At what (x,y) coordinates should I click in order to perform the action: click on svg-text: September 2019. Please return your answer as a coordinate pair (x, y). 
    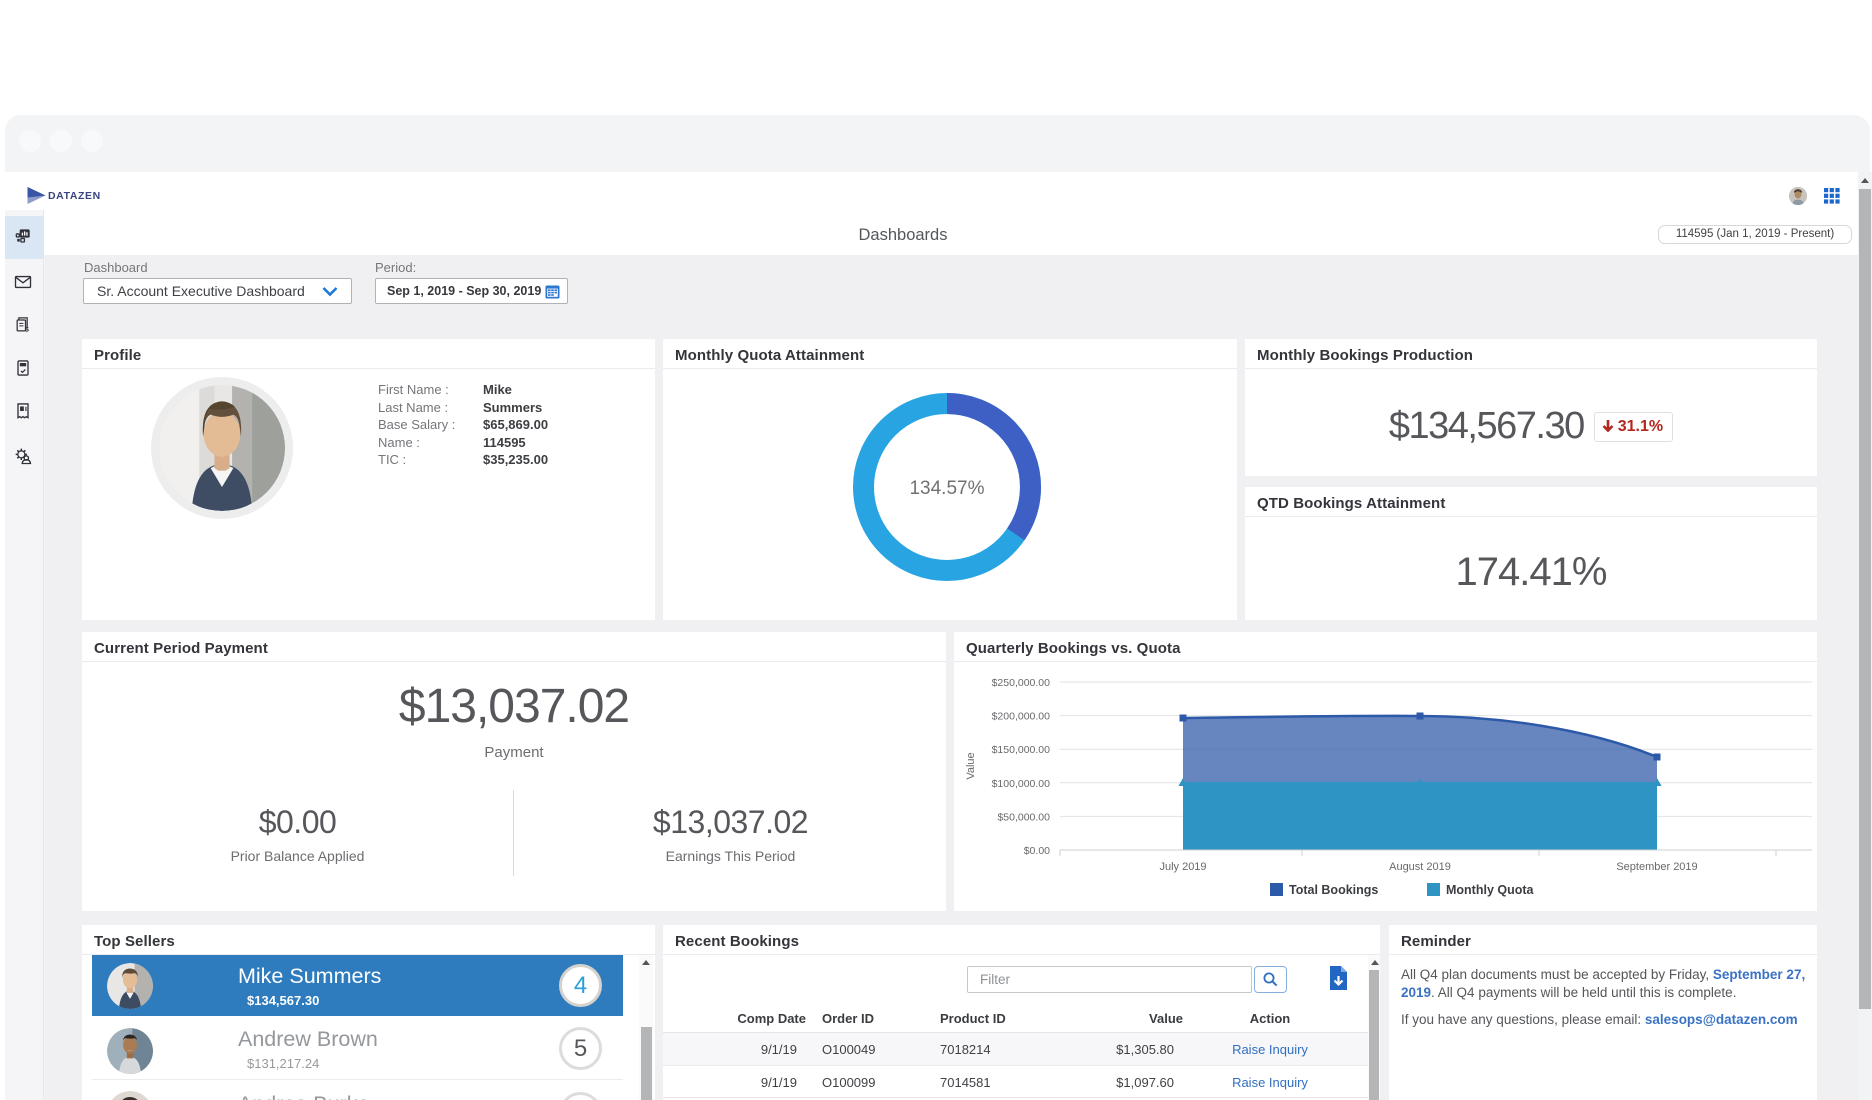
    Looking at the image, I should click on (1656, 867).